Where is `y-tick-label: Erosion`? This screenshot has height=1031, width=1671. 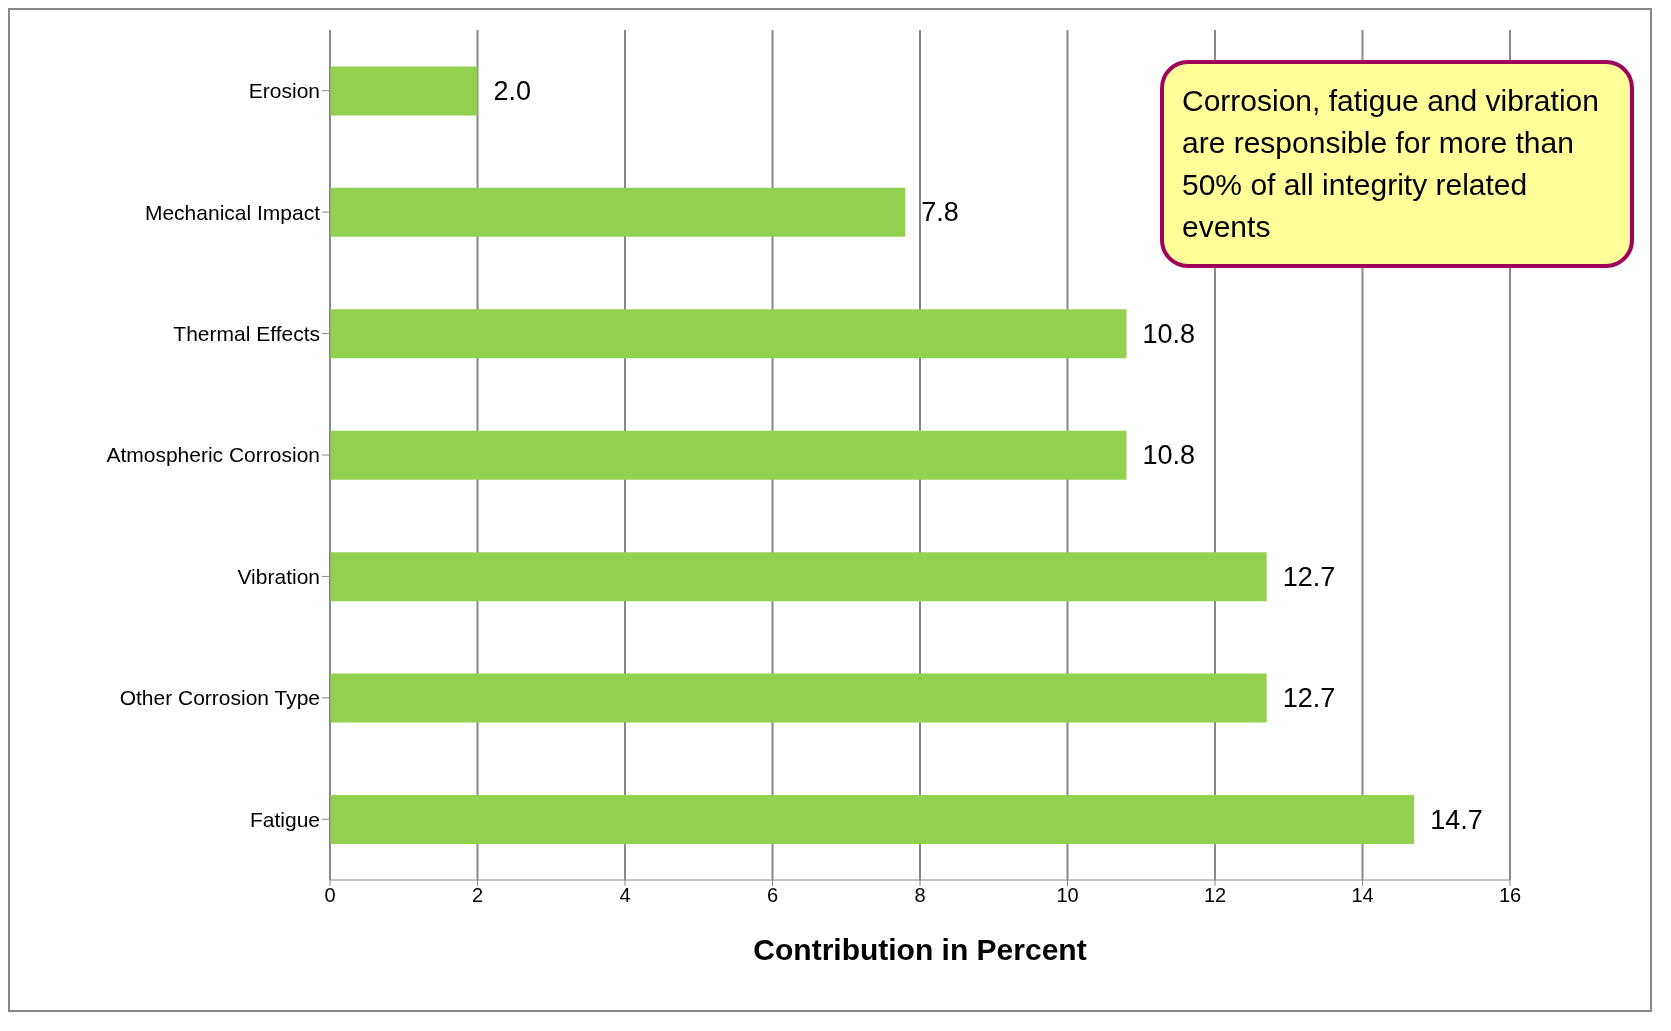
y-tick-label: Erosion is located at coordinates (284, 91).